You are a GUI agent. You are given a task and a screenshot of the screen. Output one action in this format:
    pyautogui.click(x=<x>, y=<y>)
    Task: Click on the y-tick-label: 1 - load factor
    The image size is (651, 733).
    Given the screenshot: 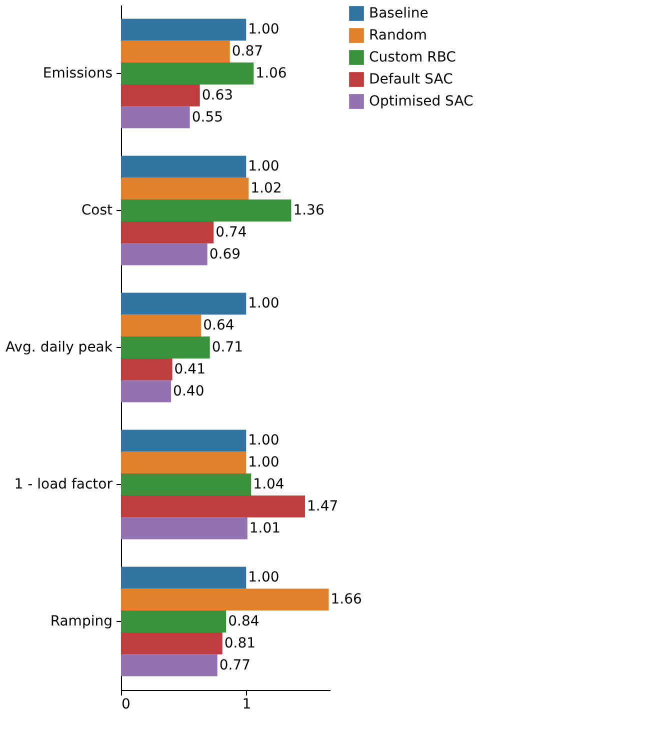 What is the action you would take?
    pyautogui.click(x=63, y=484)
    